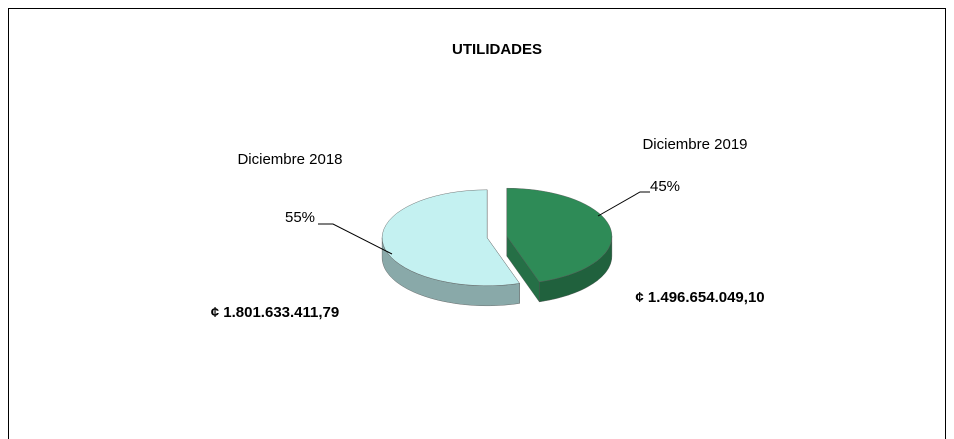 This screenshot has width=954, height=439. What do you see at coordinates (694, 144) in the screenshot?
I see `category-label: Diciembre 2019` at bounding box center [694, 144].